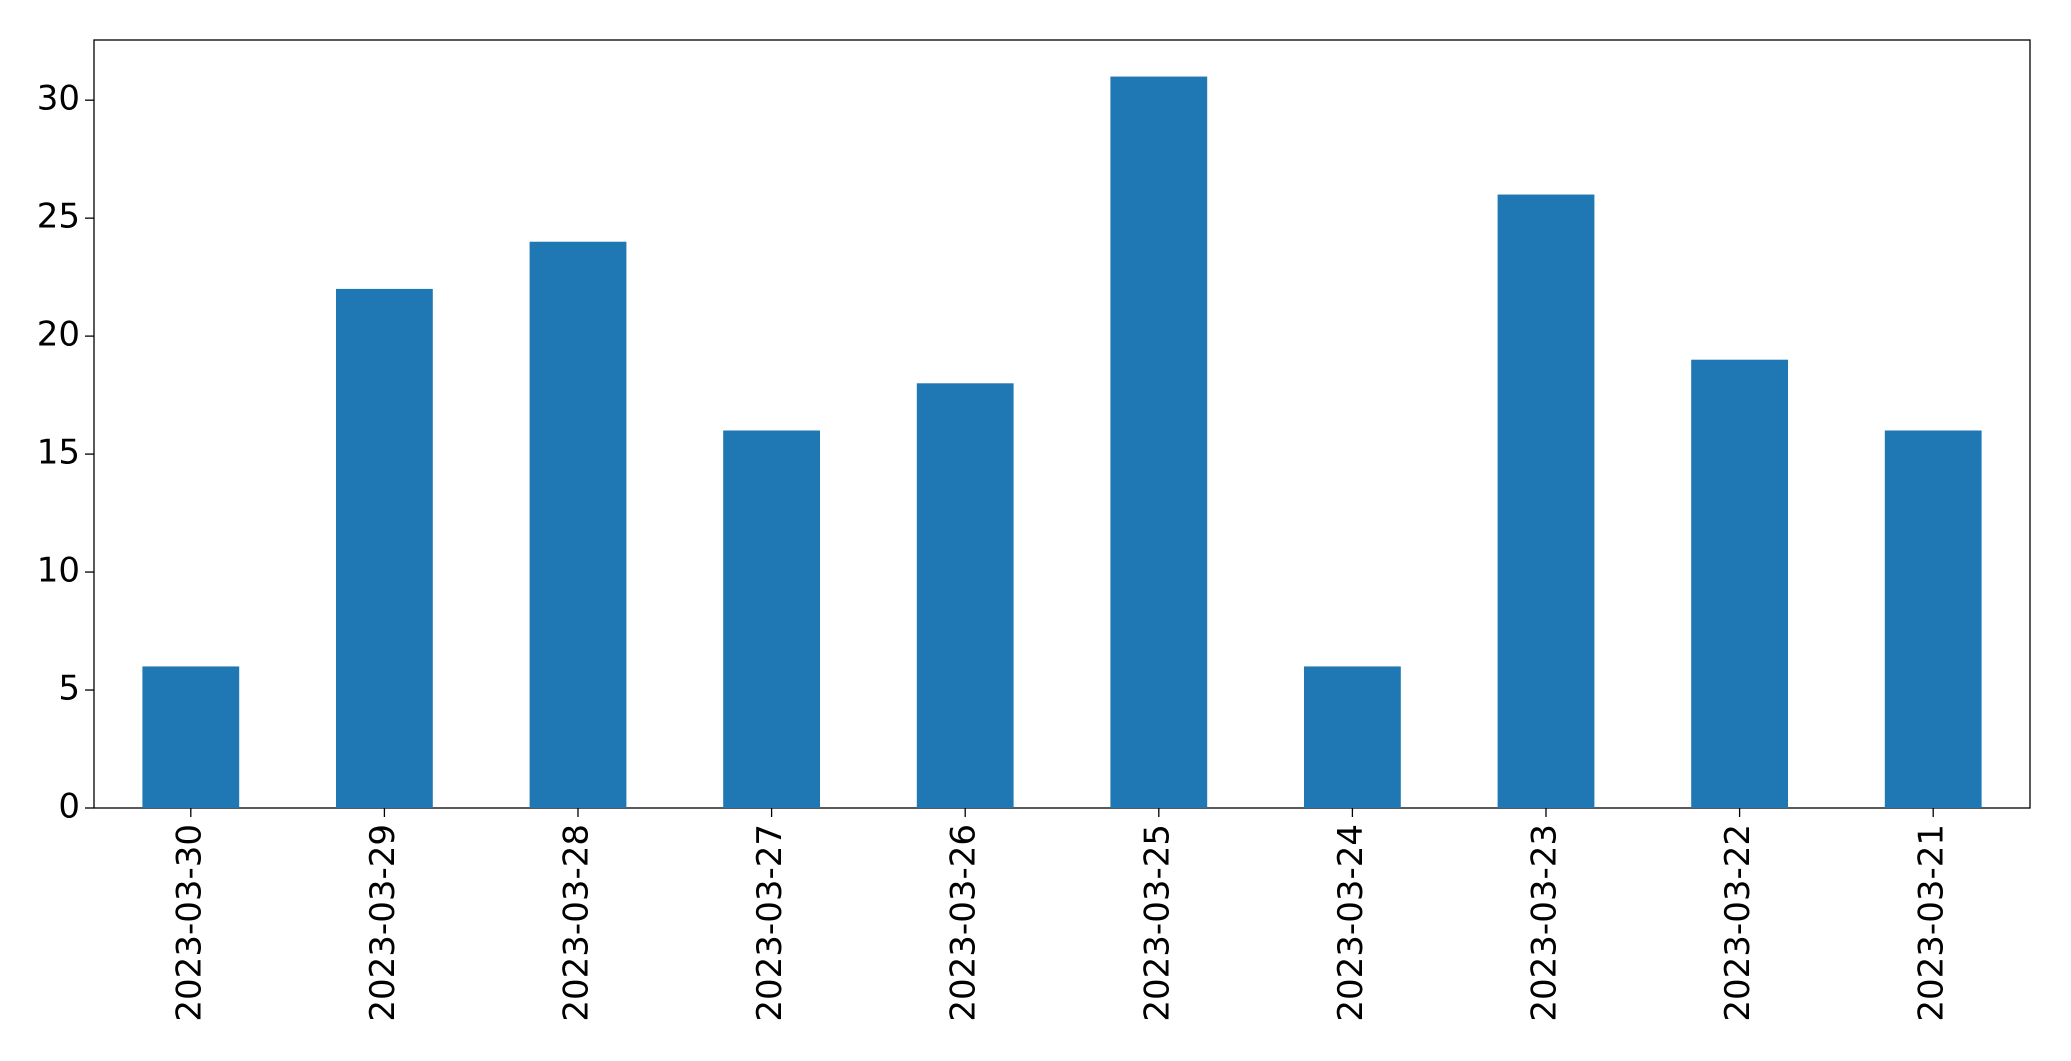  Describe the element at coordinates (58, 99) in the screenshot. I see `y-tick-label: 30` at that location.